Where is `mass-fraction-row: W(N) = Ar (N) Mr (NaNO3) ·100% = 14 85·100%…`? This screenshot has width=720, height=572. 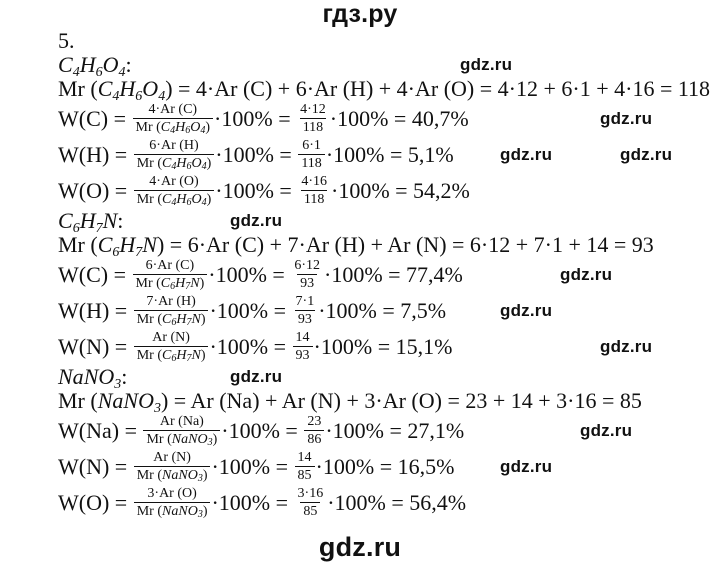
mass-fraction-row: W(N) = Ar (N) Mr (NaNO3) ·100% = 14 85·100%… is located at coordinates (383, 467).